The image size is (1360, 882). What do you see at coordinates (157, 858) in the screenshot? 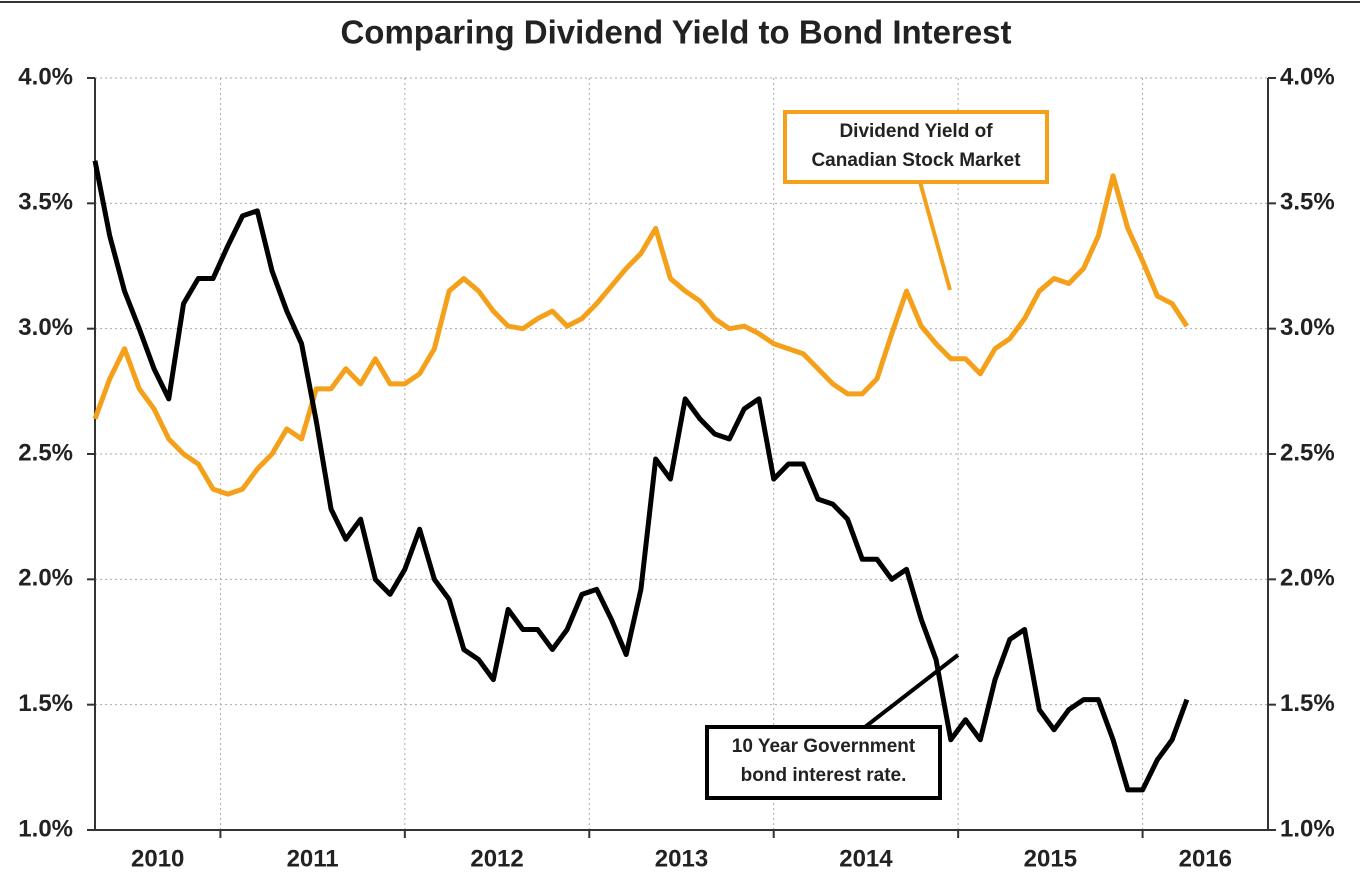
I see `x-tick-label: 2010` at bounding box center [157, 858].